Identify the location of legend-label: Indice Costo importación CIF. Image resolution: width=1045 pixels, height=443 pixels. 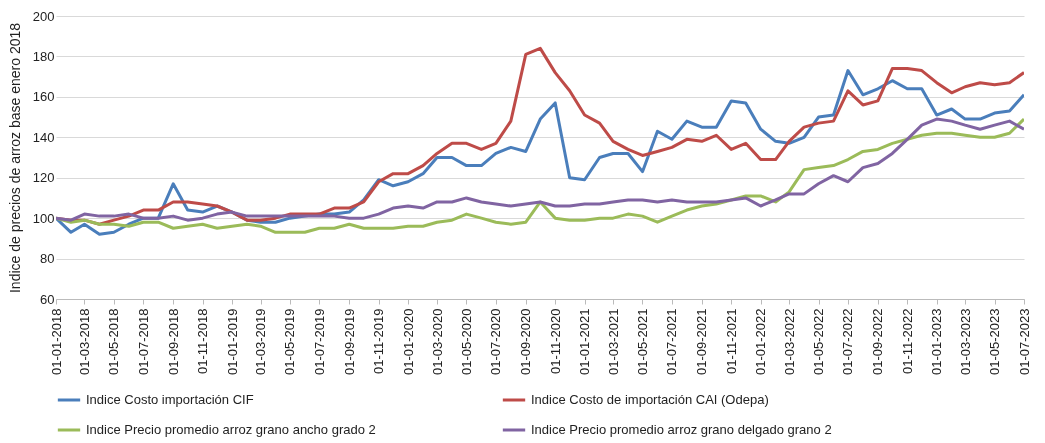
(170, 399).